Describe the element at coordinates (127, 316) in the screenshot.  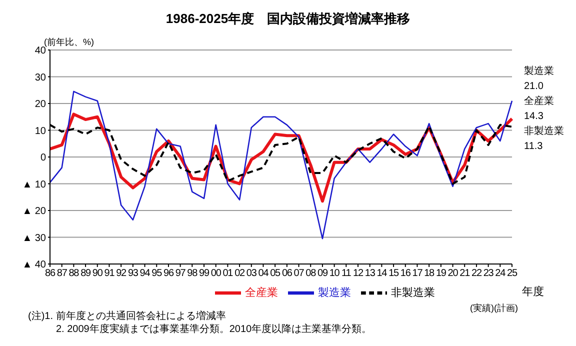
I see `text: (注)1. 前年度との共通回答会社による増減率` at that location.